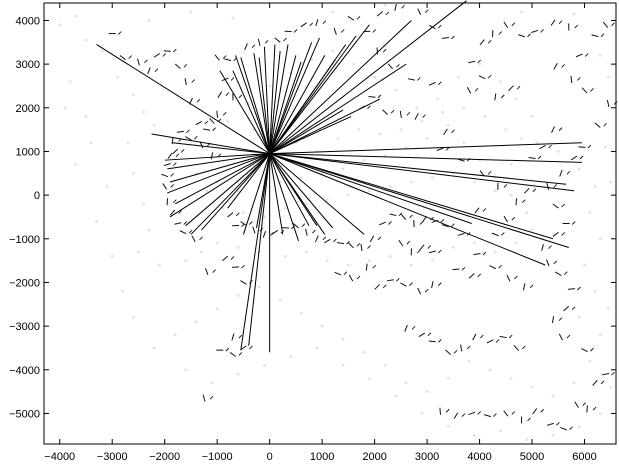 This screenshot has height=473, width=619. Describe the element at coordinates (374, 457) in the screenshot. I see `x-tick-label: 2000` at that location.